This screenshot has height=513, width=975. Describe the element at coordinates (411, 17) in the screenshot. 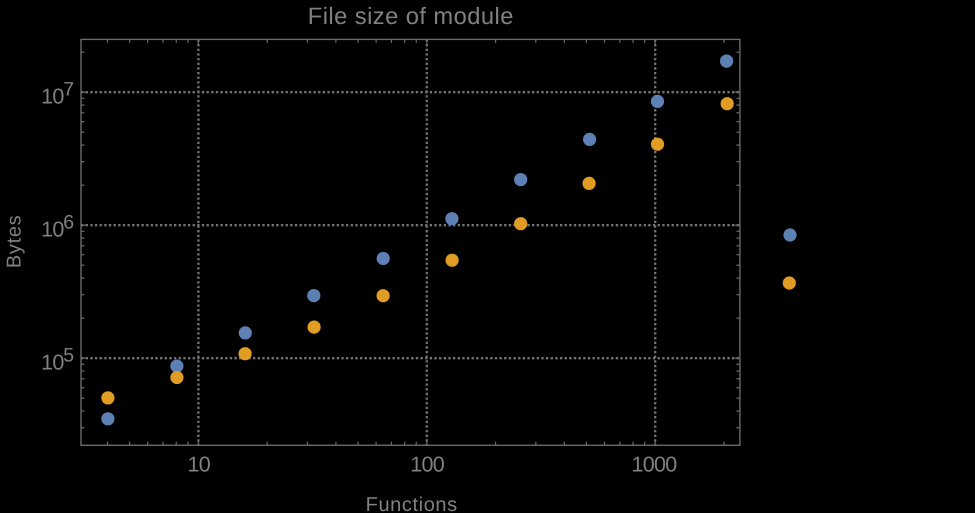

I see `svg-text: File size of module` at that location.